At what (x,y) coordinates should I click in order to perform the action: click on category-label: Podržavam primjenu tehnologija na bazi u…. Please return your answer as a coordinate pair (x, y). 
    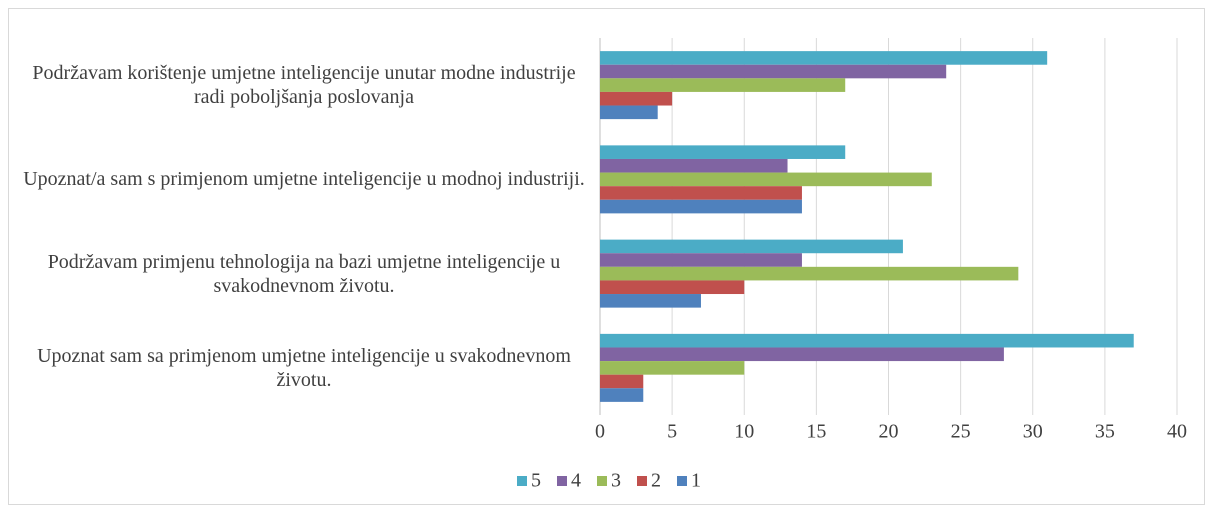
    Looking at the image, I should click on (304, 273).